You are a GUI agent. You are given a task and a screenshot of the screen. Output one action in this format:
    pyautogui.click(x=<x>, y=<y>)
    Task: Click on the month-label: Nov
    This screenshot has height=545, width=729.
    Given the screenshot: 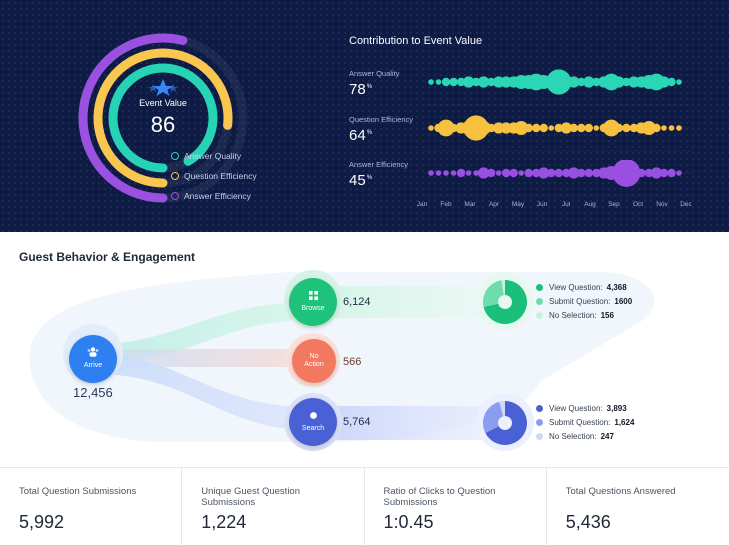 What is the action you would take?
    pyautogui.click(x=662, y=204)
    